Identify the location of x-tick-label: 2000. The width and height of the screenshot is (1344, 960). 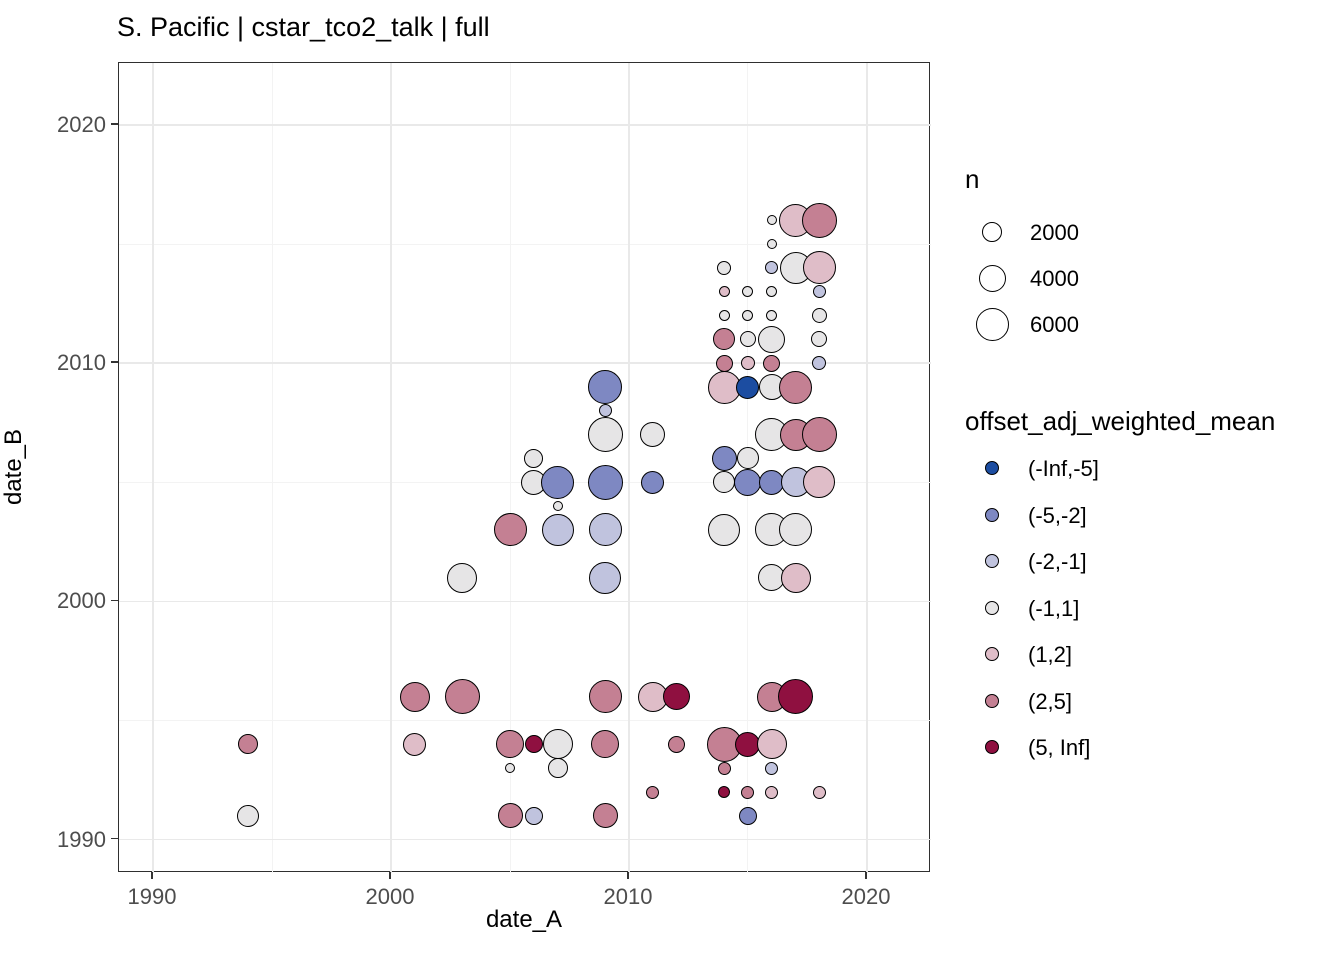
(390, 896).